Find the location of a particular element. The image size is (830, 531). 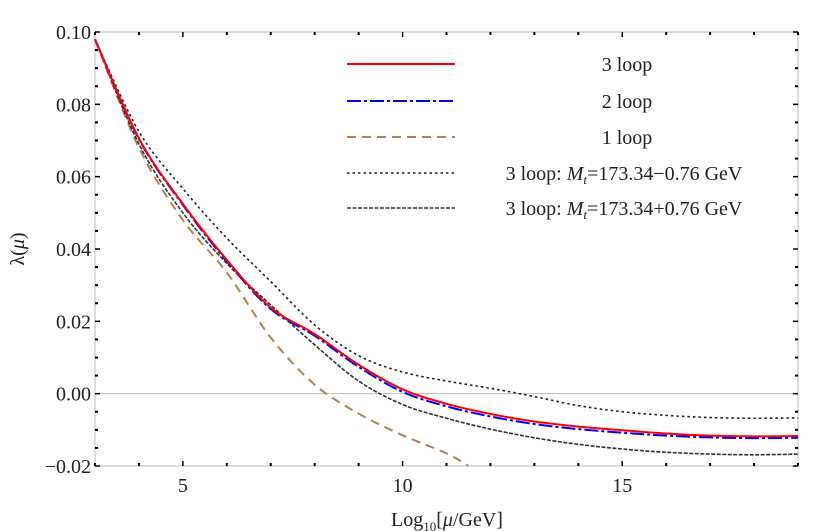

x-axis-label: Log10[μ/GeV] is located at coordinates (447, 520).